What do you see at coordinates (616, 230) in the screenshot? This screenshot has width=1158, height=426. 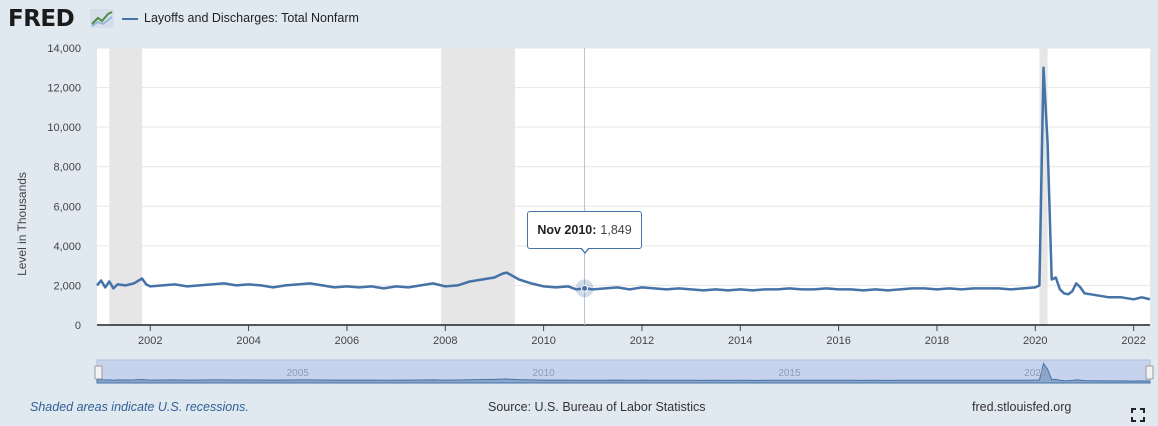 I see `tooltip-value: 1,849` at bounding box center [616, 230].